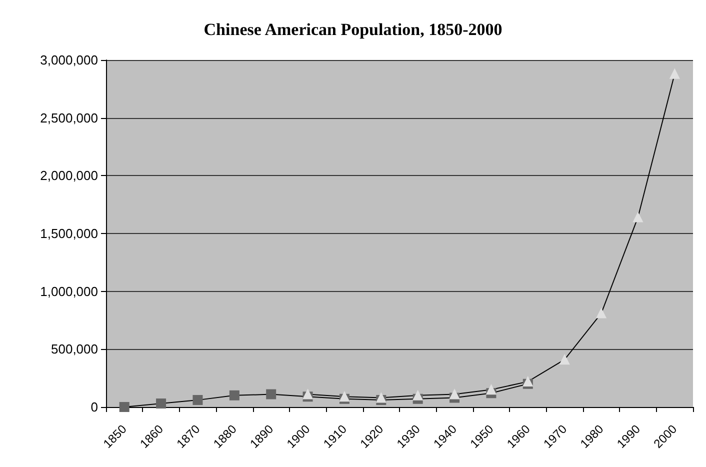 The width and height of the screenshot is (706, 467). I want to click on y-tick-label: 1,500,000, so click(69, 233).